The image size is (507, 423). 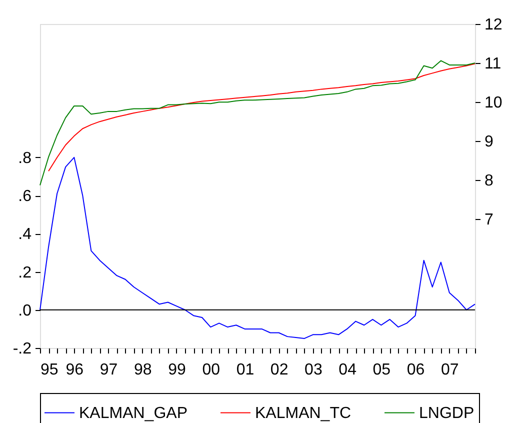 I want to click on legend-label: KALMAN_TC, so click(x=303, y=413).